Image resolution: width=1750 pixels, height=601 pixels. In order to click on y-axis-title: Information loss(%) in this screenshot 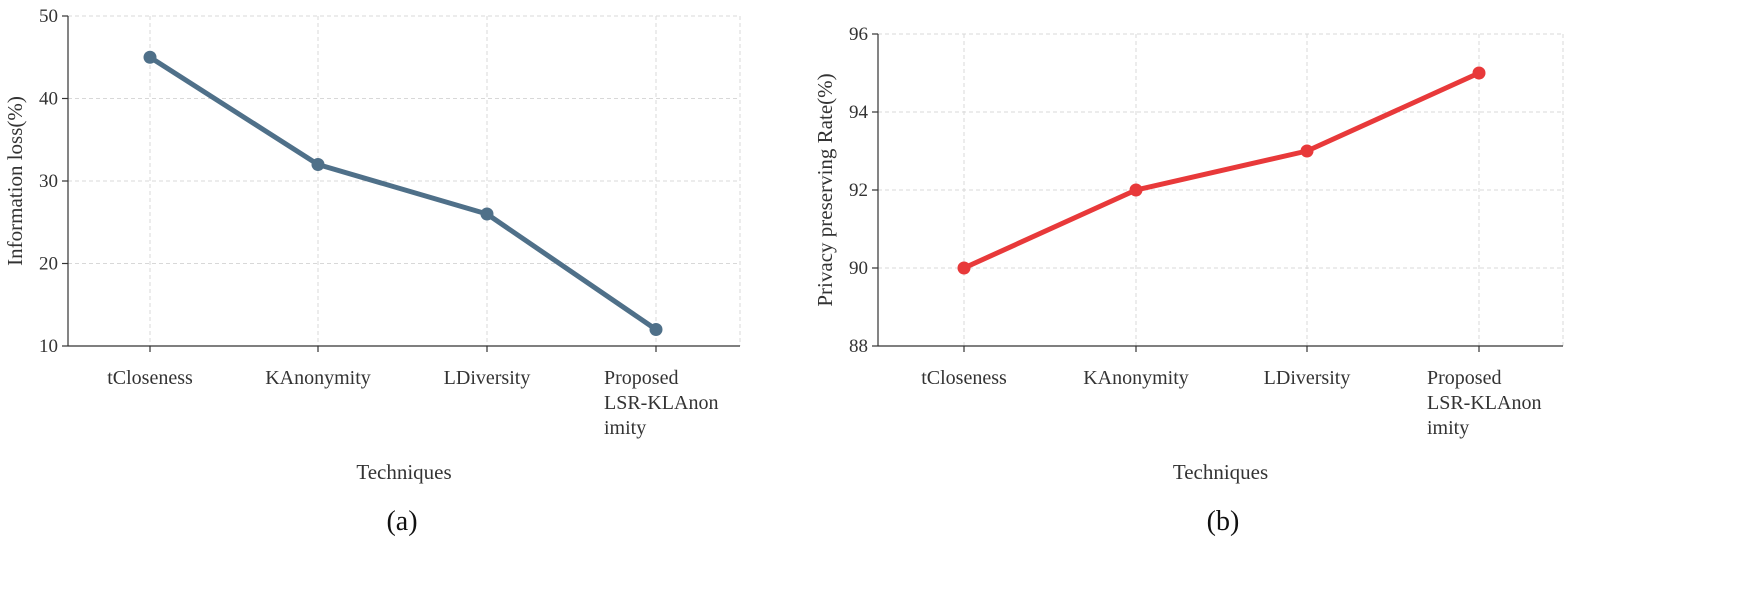, I will do `click(15, 181)`.